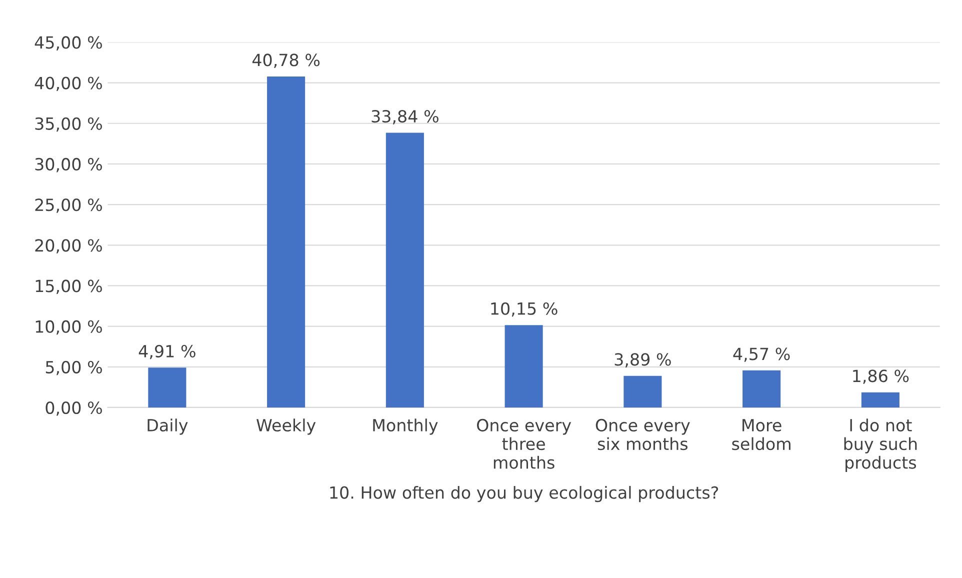 The height and width of the screenshot is (578, 962). Describe the element at coordinates (74, 408) in the screenshot. I see `y-tick-label: 0,00 %` at that location.